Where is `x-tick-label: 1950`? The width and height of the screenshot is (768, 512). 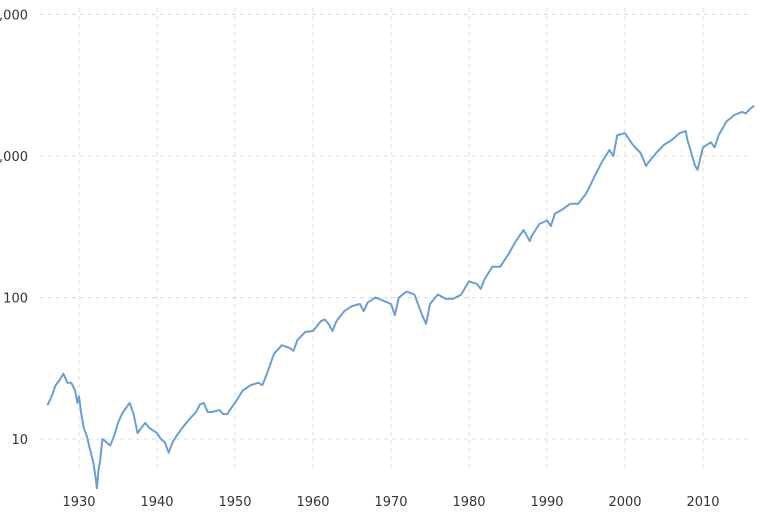
x-tick-label: 1950 is located at coordinates (234, 502).